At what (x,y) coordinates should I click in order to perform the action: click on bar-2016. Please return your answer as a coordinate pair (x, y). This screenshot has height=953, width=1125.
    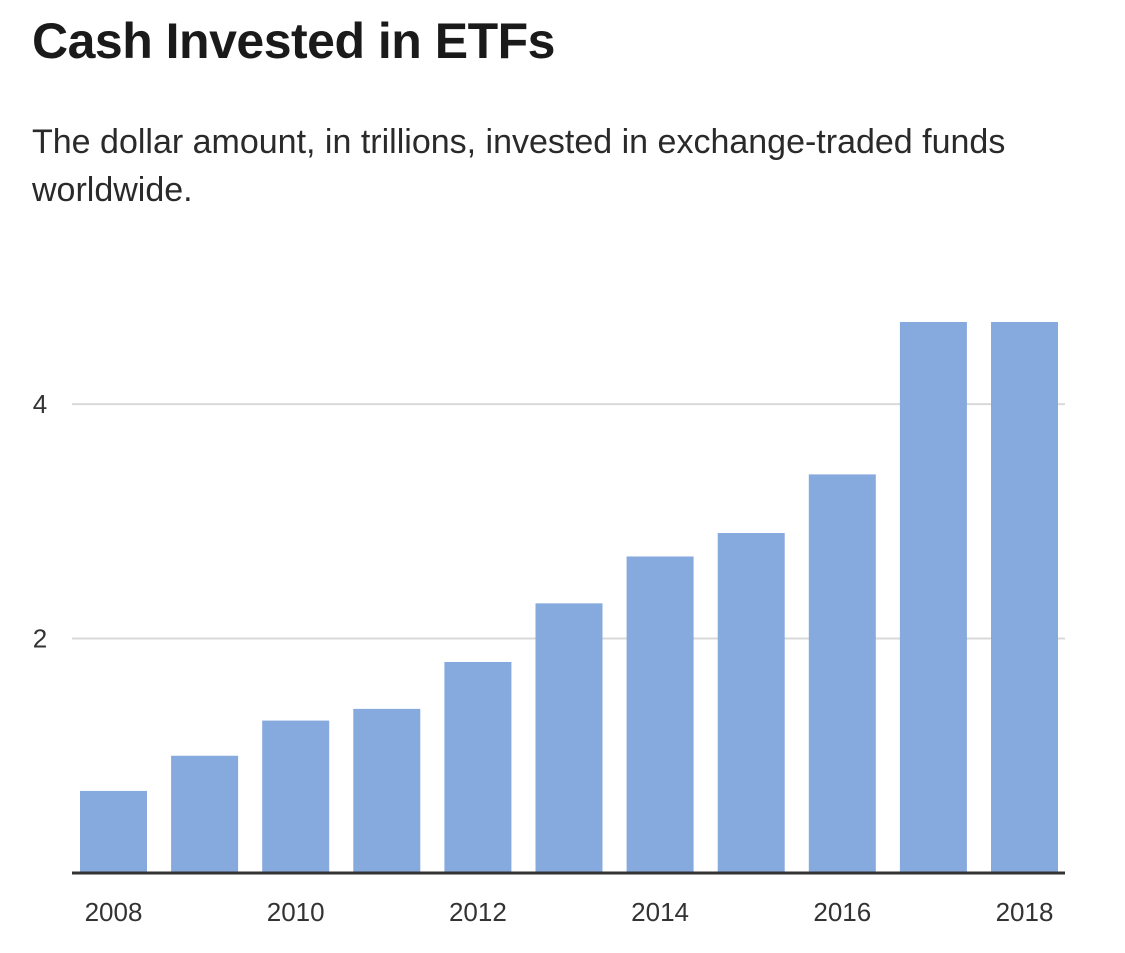
    Looking at the image, I should click on (842, 673).